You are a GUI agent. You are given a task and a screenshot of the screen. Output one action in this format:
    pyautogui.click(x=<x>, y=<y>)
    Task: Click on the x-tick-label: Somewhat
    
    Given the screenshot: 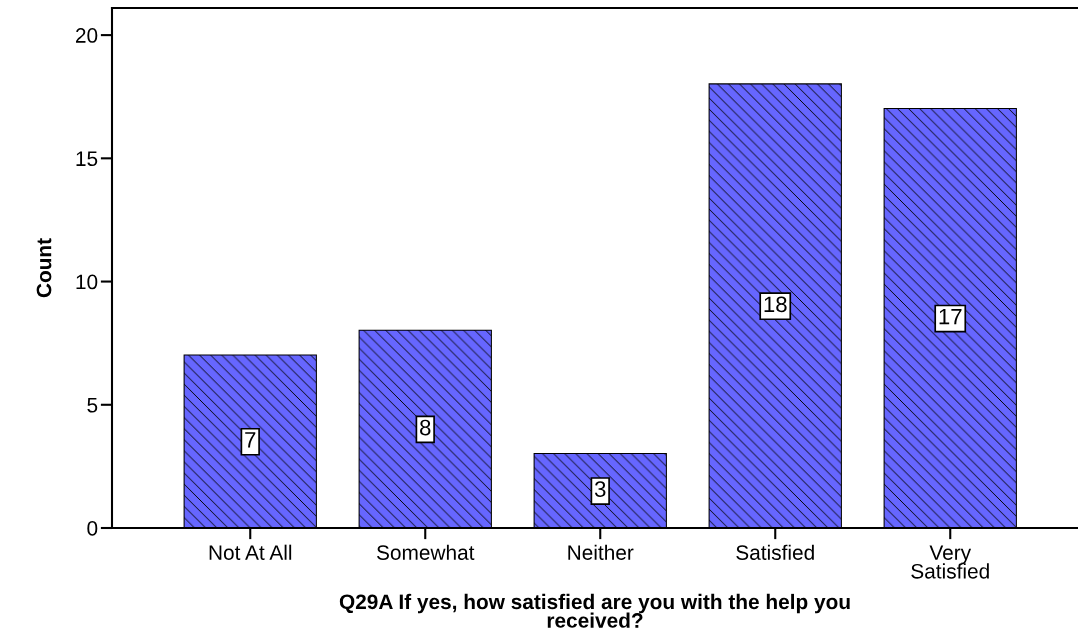 What is the action you would take?
    pyautogui.click(x=425, y=552)
    